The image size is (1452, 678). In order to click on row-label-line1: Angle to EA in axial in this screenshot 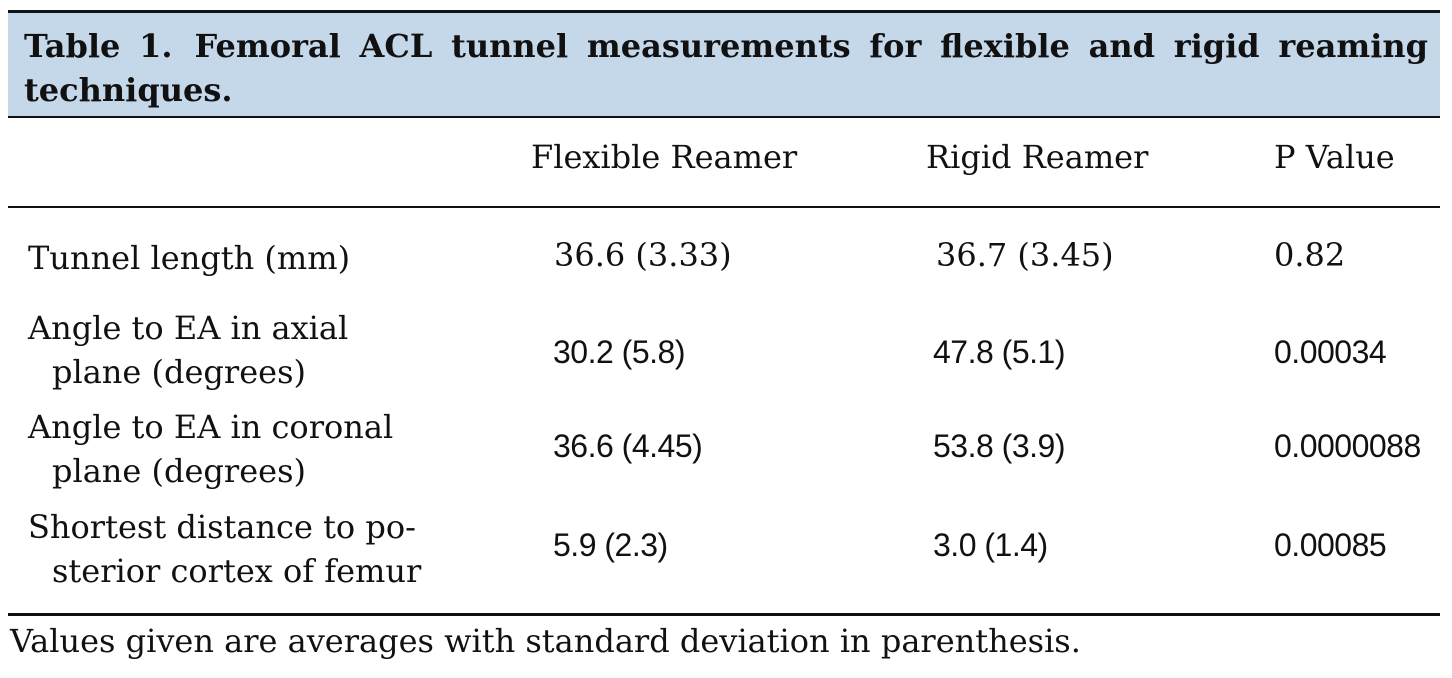, I will do `click(188, 328)`.